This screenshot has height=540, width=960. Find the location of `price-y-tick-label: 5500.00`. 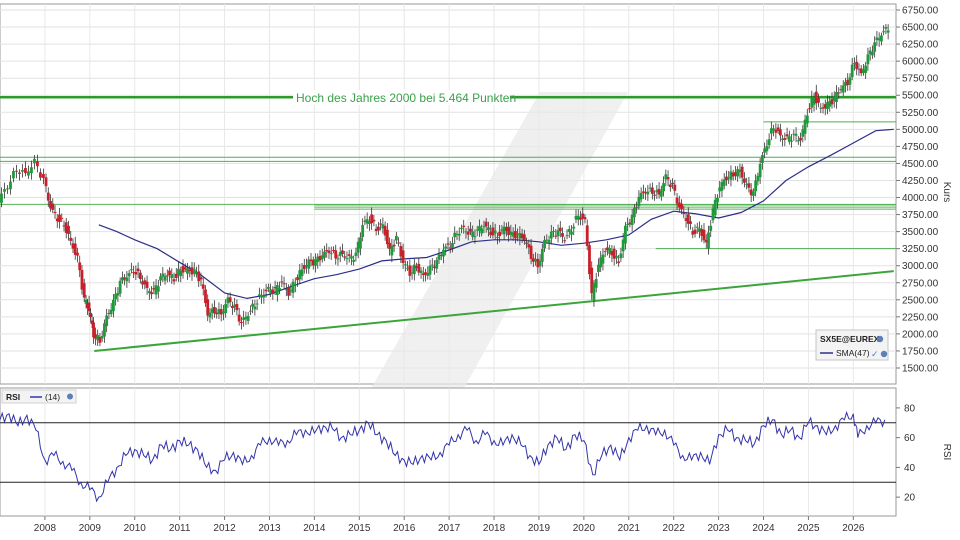

price-y-tick-label: 5500.00 is located at coordinates (920, 96).